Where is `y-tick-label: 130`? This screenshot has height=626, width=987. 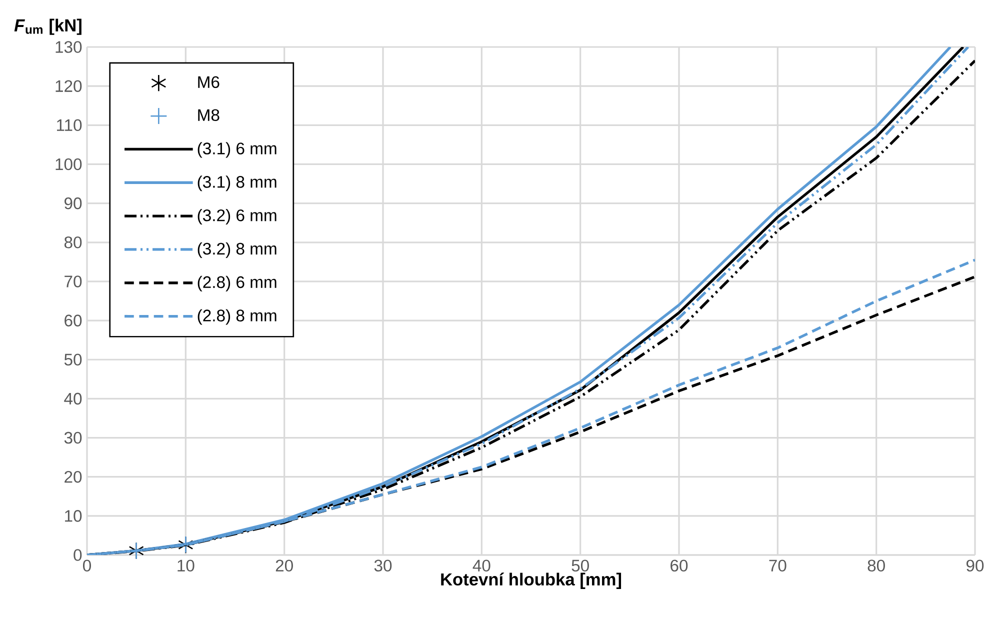 y-tick-label: 130 is located at coordinates (69, 47).